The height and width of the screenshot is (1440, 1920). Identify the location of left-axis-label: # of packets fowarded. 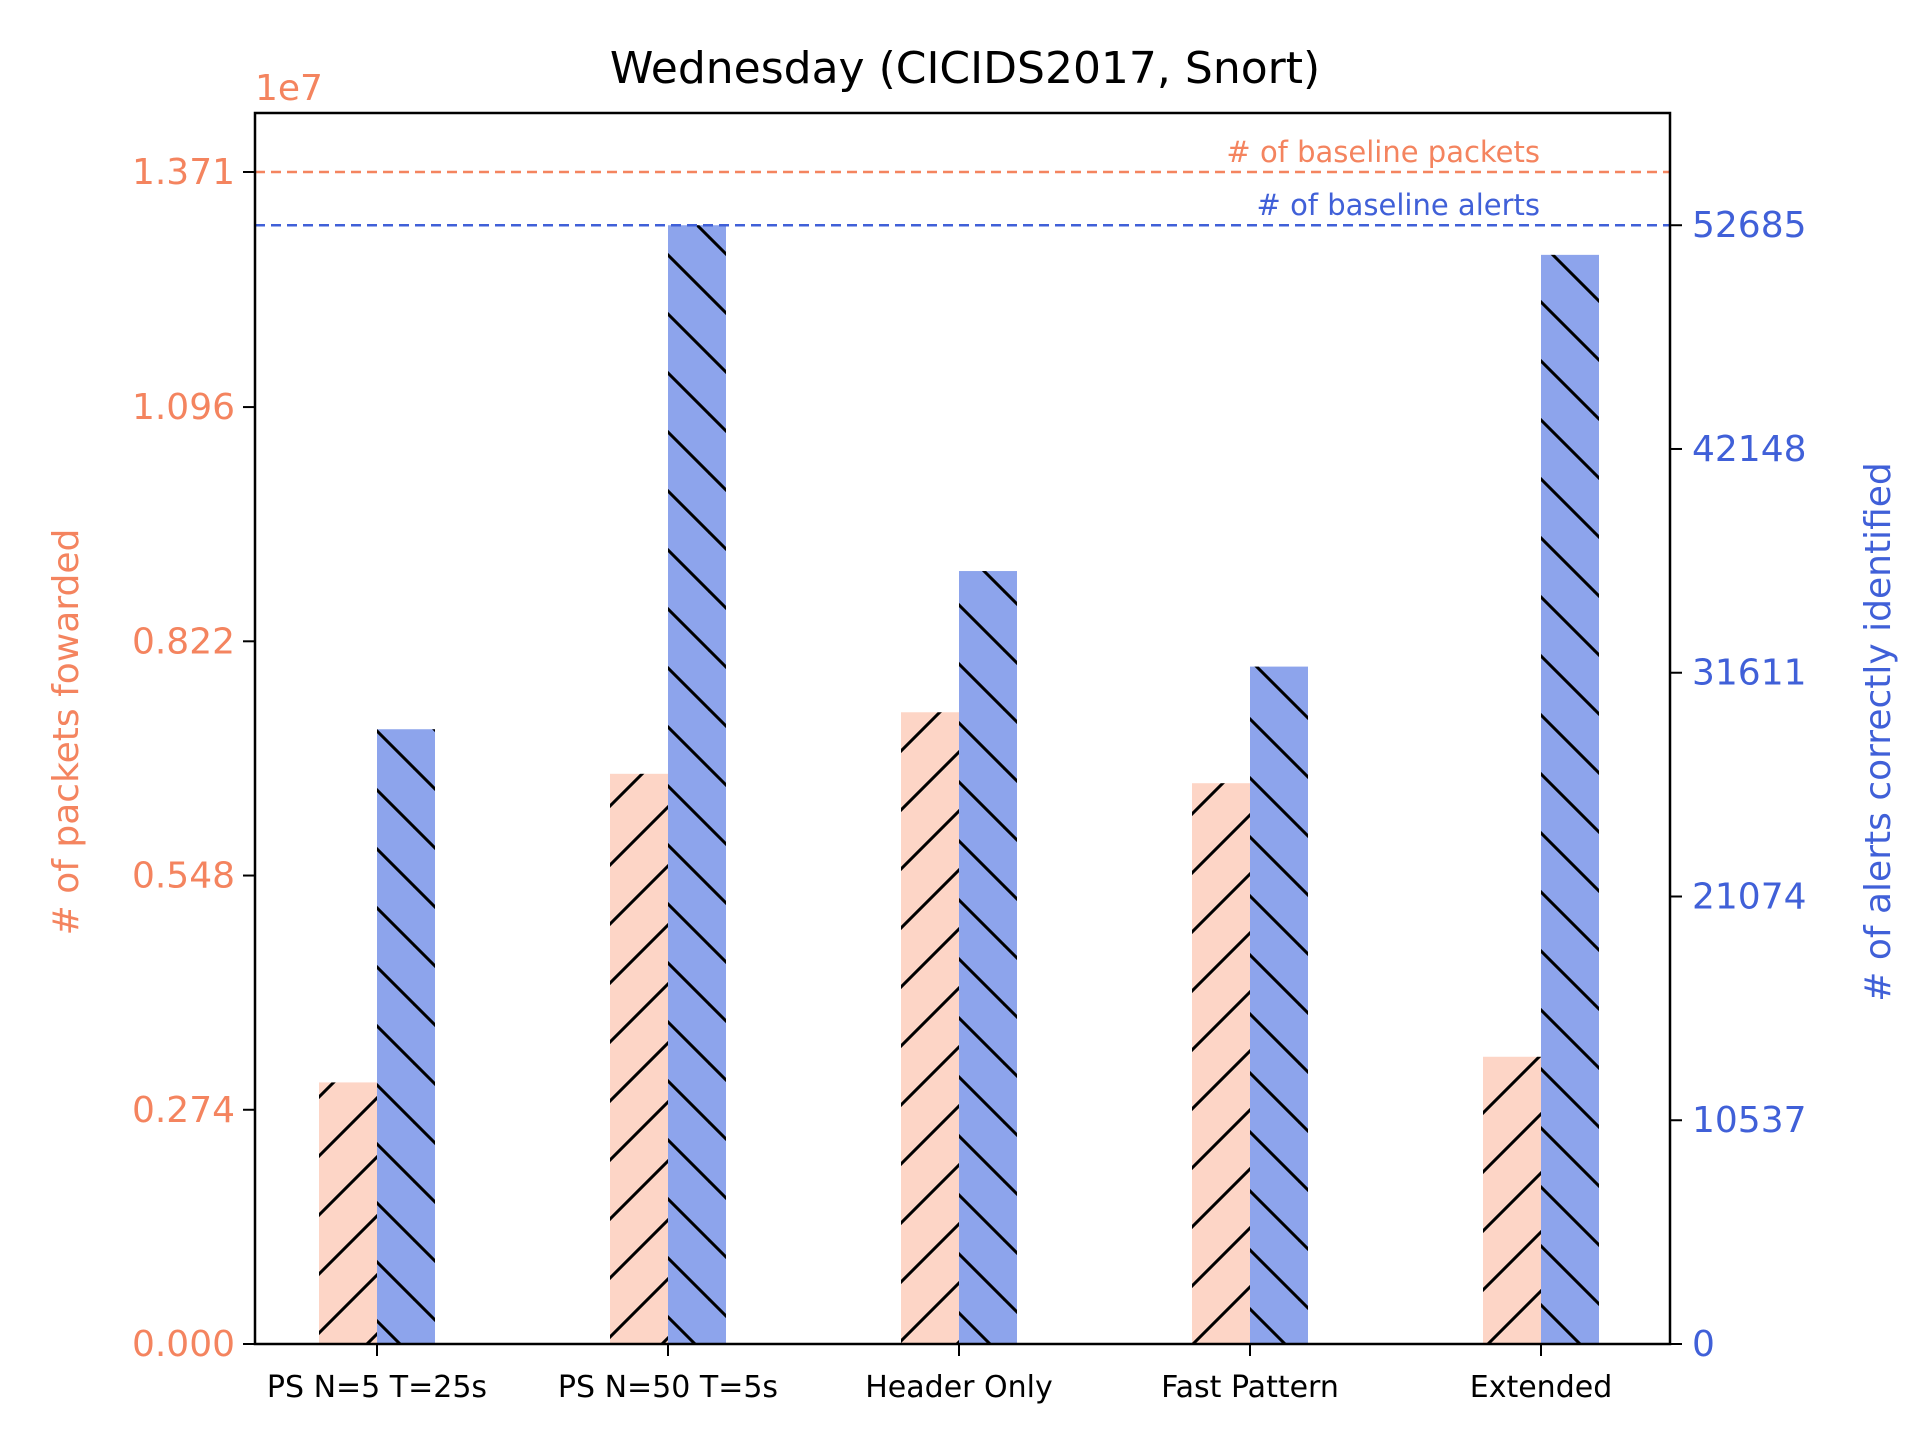
(66, 732).